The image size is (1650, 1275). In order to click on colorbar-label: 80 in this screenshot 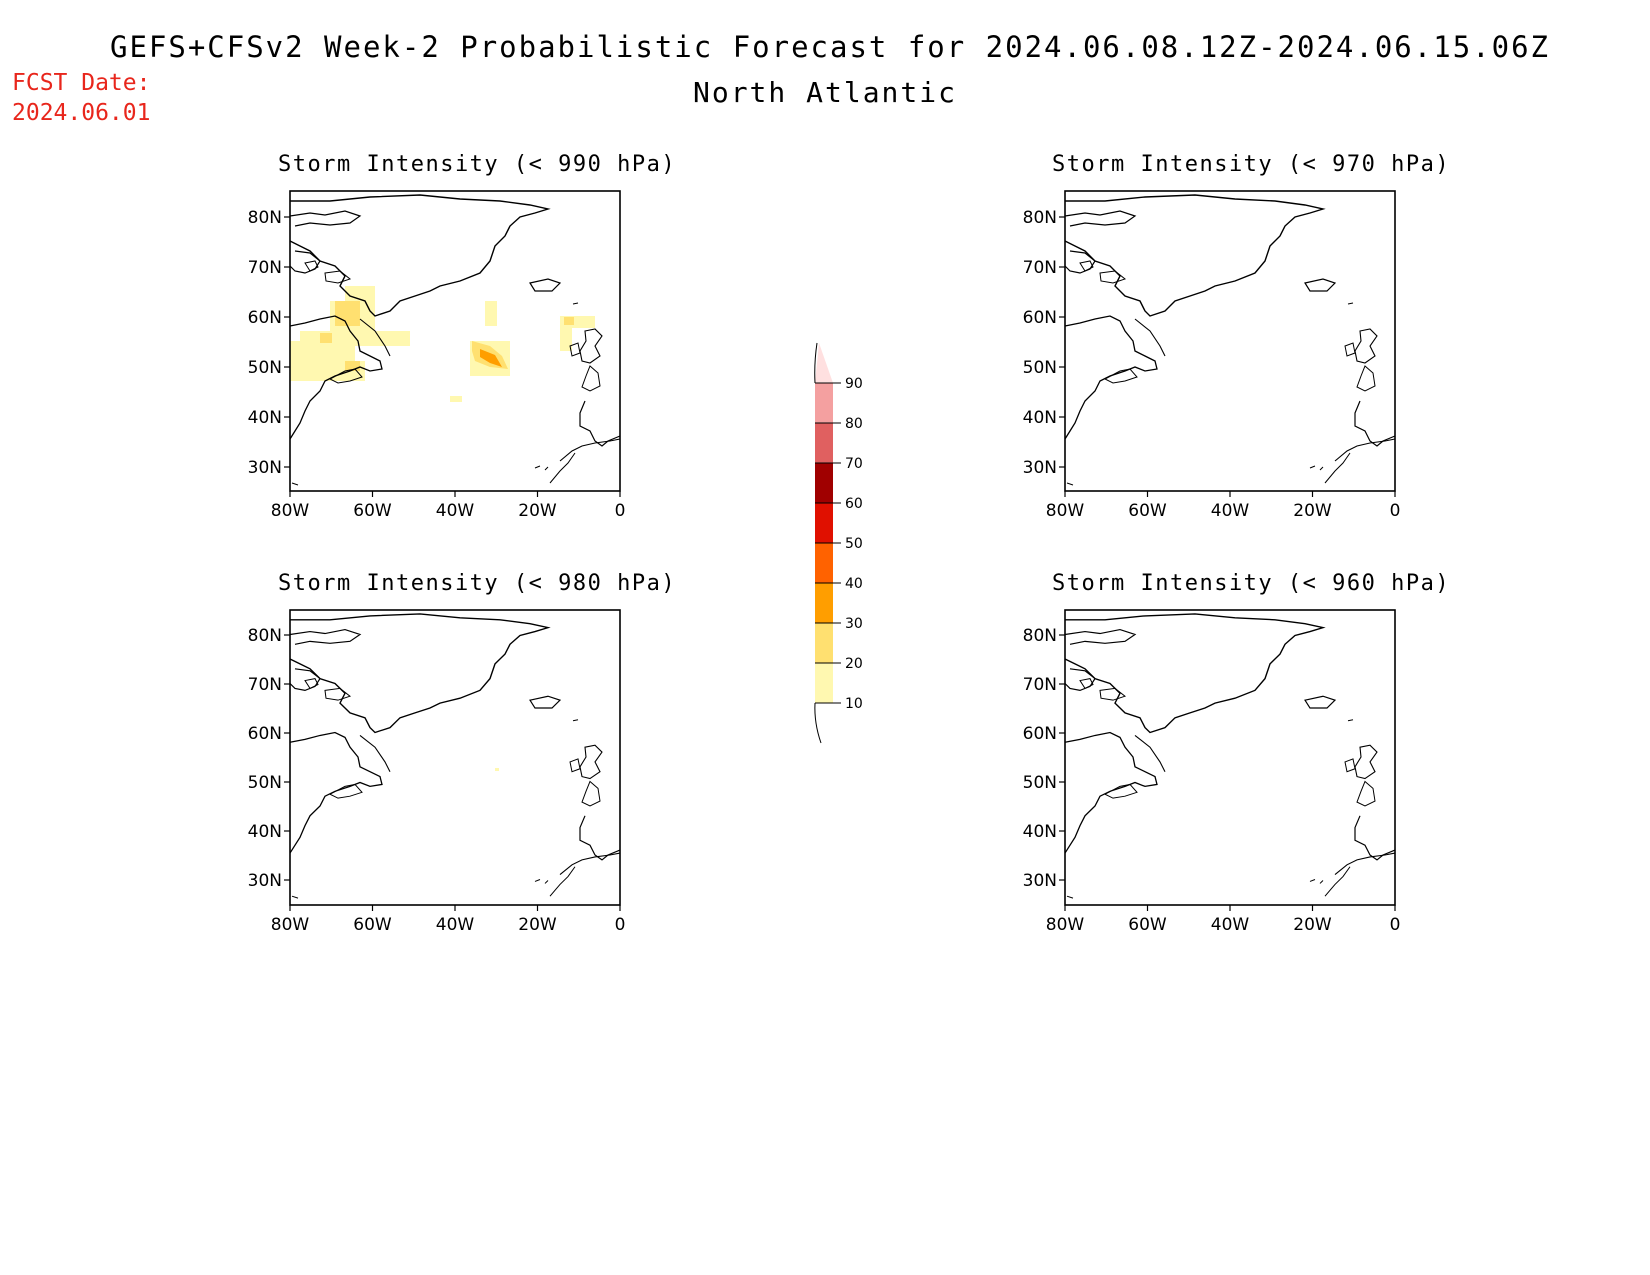, I will do `click(854, 424)`.